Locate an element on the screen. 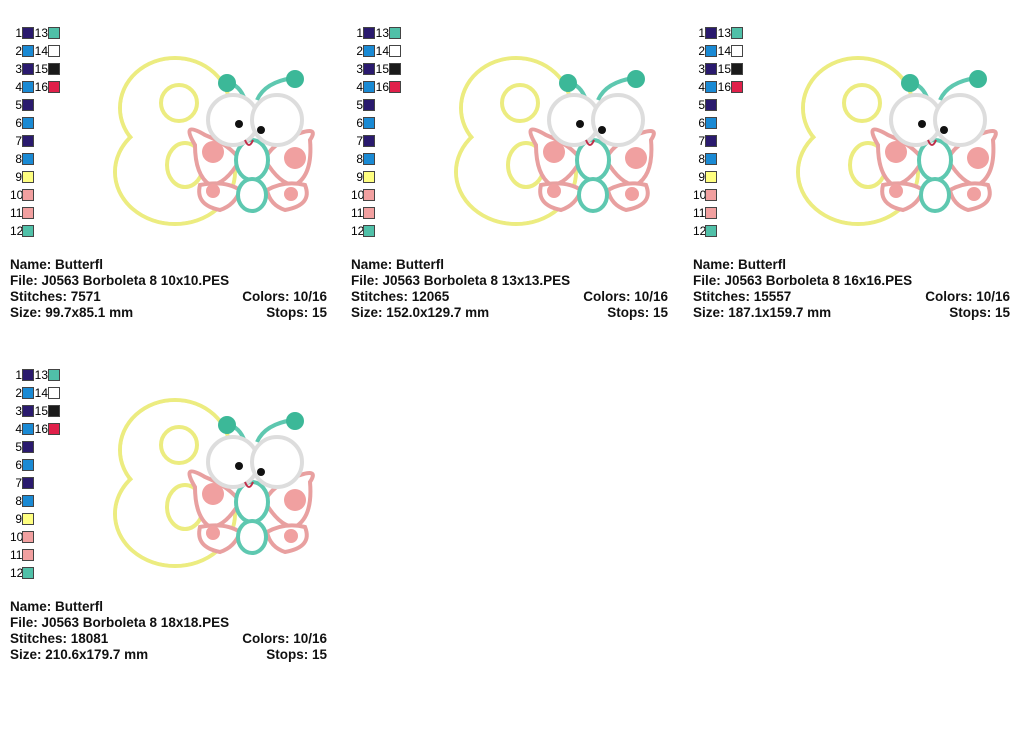  thread-number: 16 is located at coordinates (41, 86).